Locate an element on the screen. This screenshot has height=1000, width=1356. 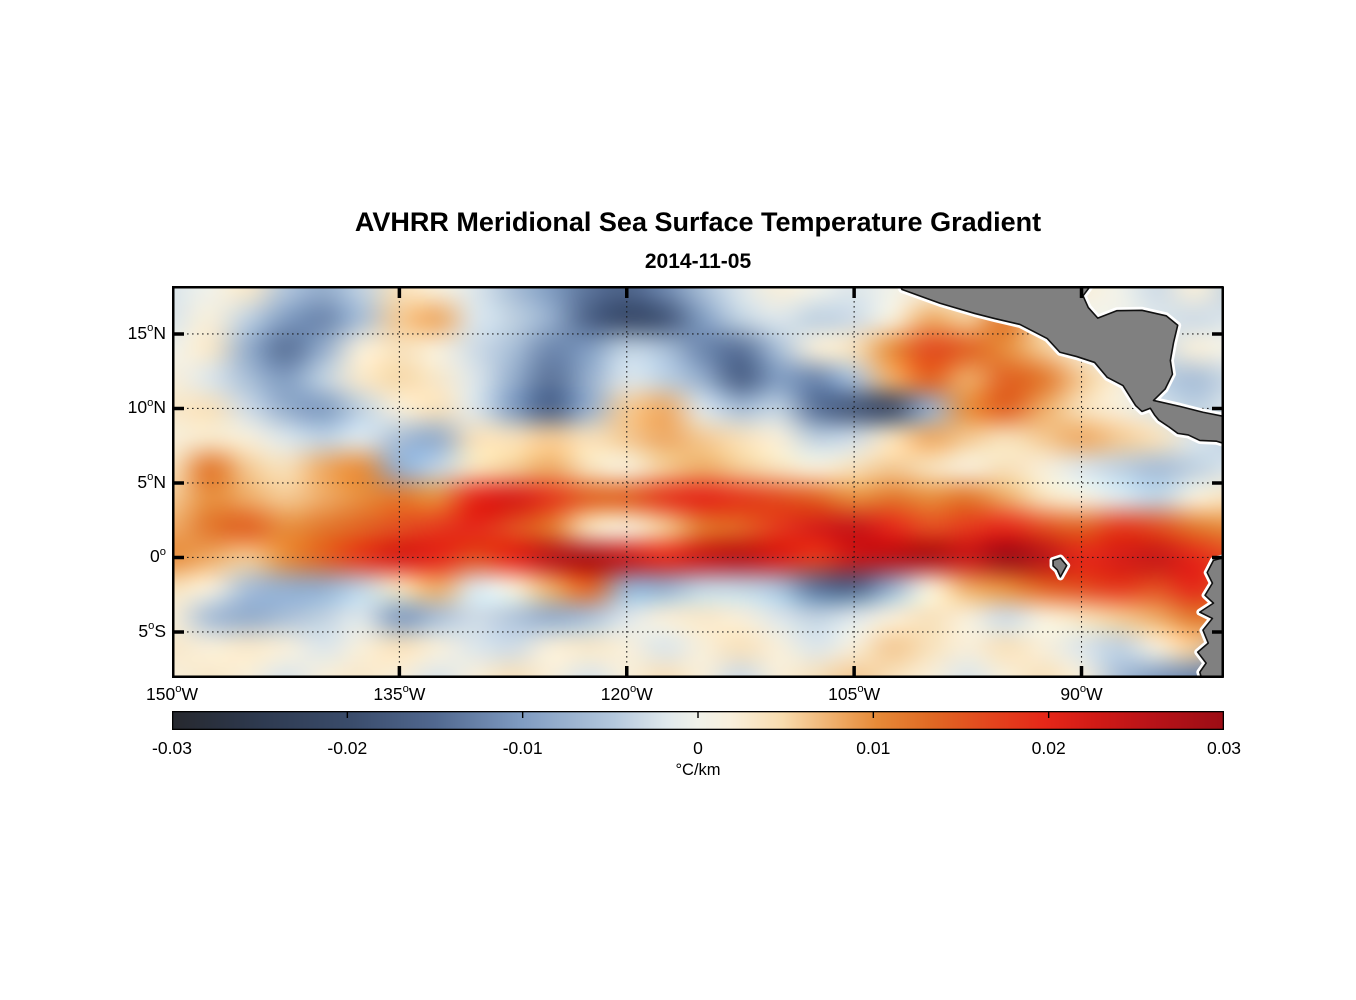
colorbar is located at coordinates (698, 720).